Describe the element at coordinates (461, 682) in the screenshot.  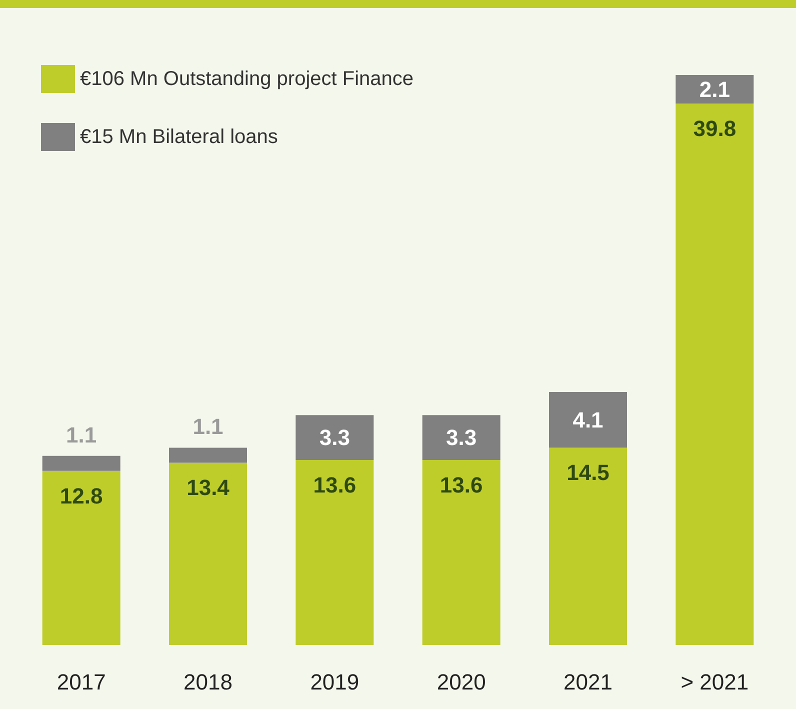
I see `x-tick-label: 2020` at that location.